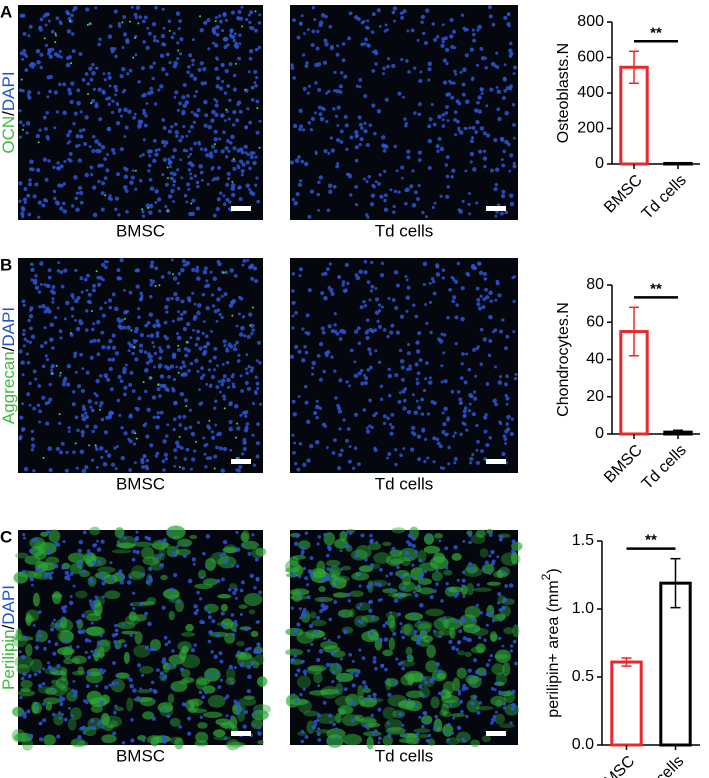 The width and height of the screenshot is (709, 778). I want to click on stain-label: OCN/DAPI, so click(9, 112).